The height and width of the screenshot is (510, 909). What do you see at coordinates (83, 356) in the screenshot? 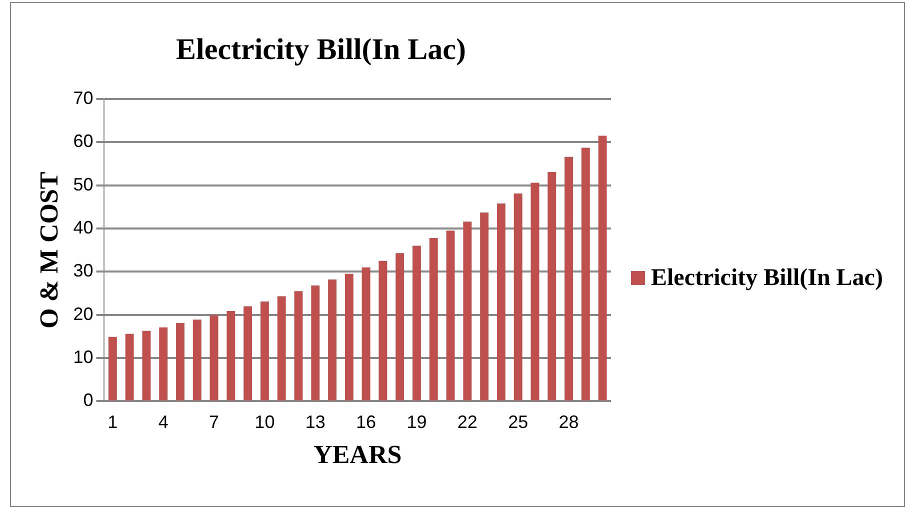
I see `y-tick-label: 10` at bounding box center [83, 356].